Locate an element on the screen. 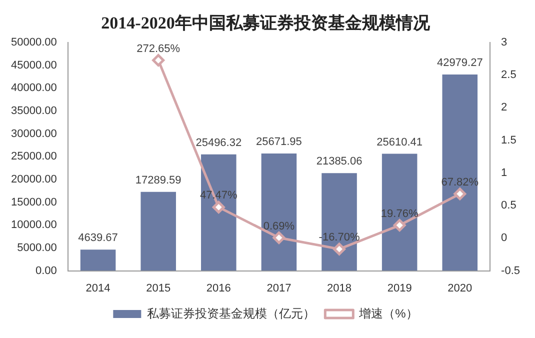 The height and width of the screenshot is (338, 535). x-tick-label: 2019 is located at coordinates (399, 288).